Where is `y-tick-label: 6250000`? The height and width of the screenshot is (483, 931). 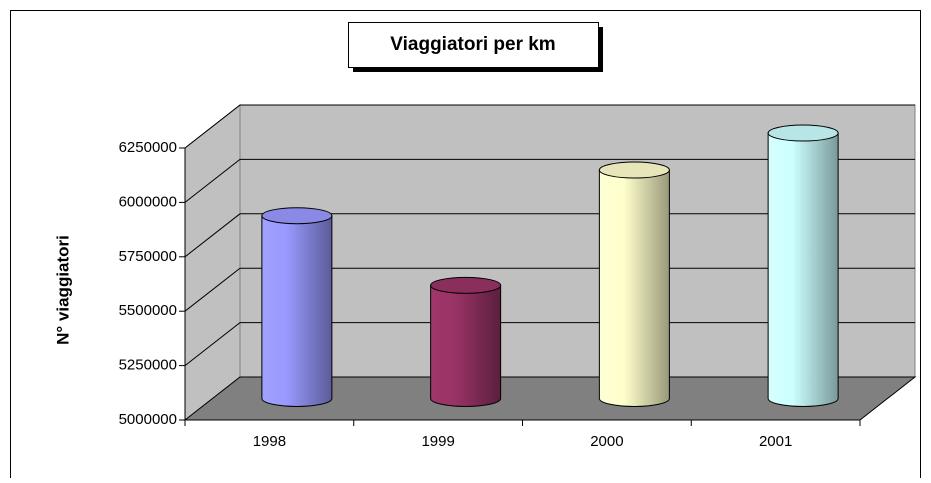 y-tick-label: 6250000 is located at coordinates (148, 147).